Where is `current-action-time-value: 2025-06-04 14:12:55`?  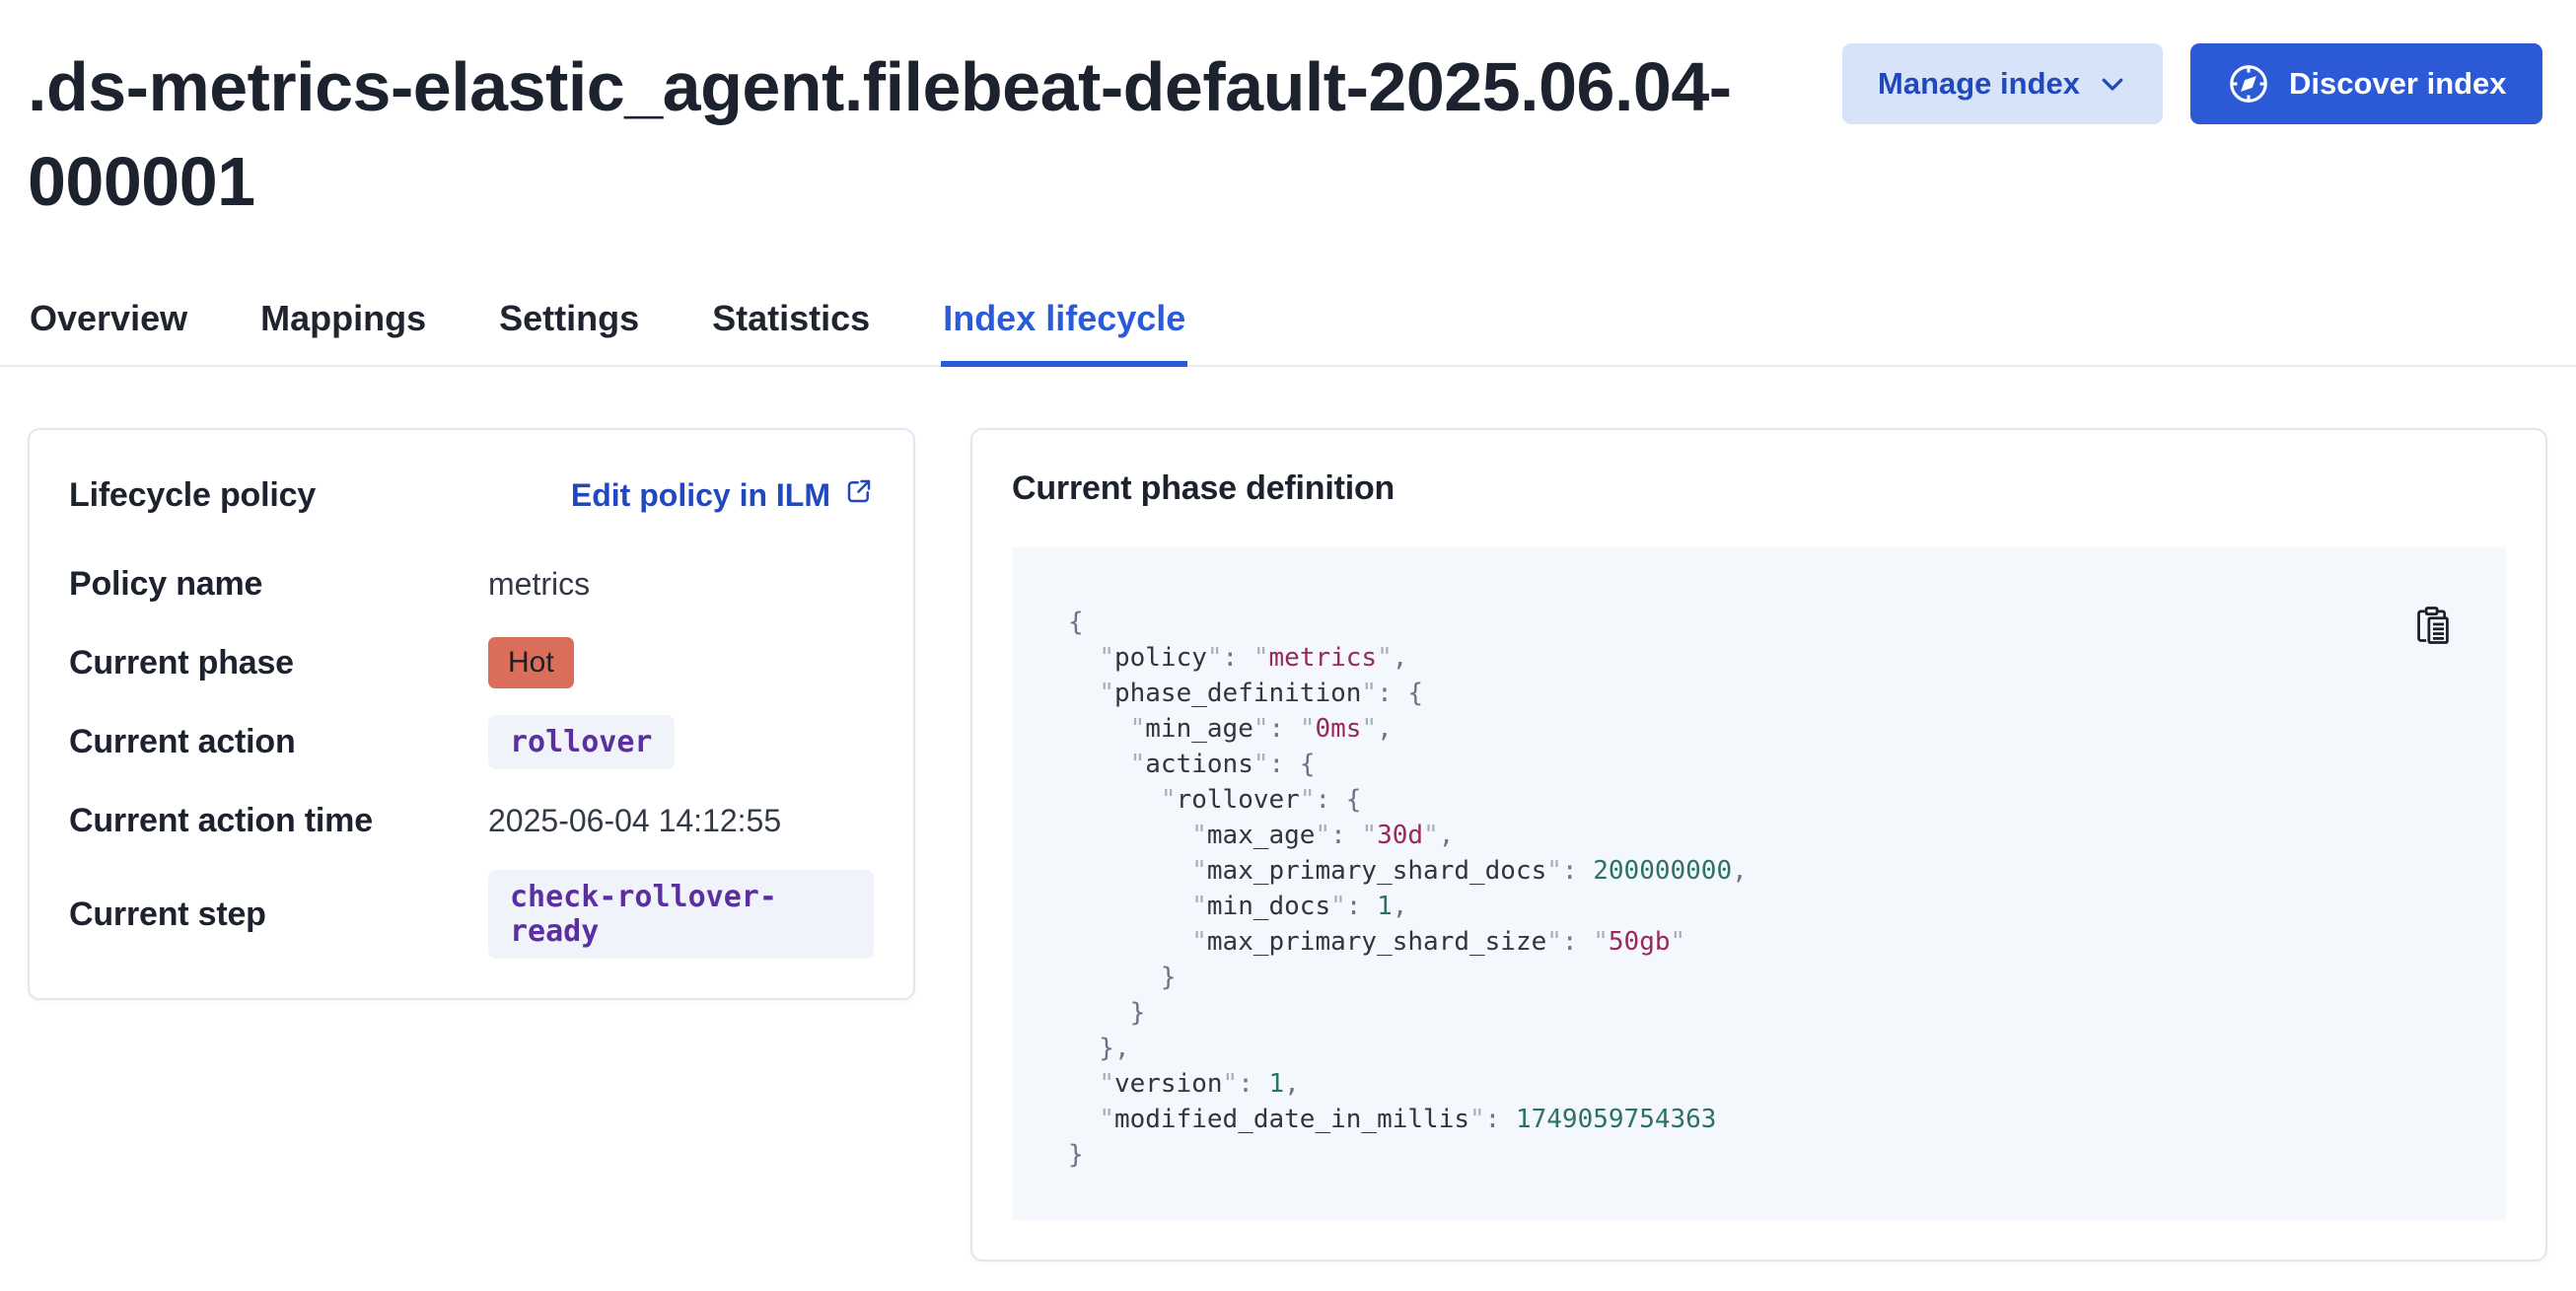 current-action-time-value: 2025-06-04 14:12:55 is located at coordinates (635, 820).